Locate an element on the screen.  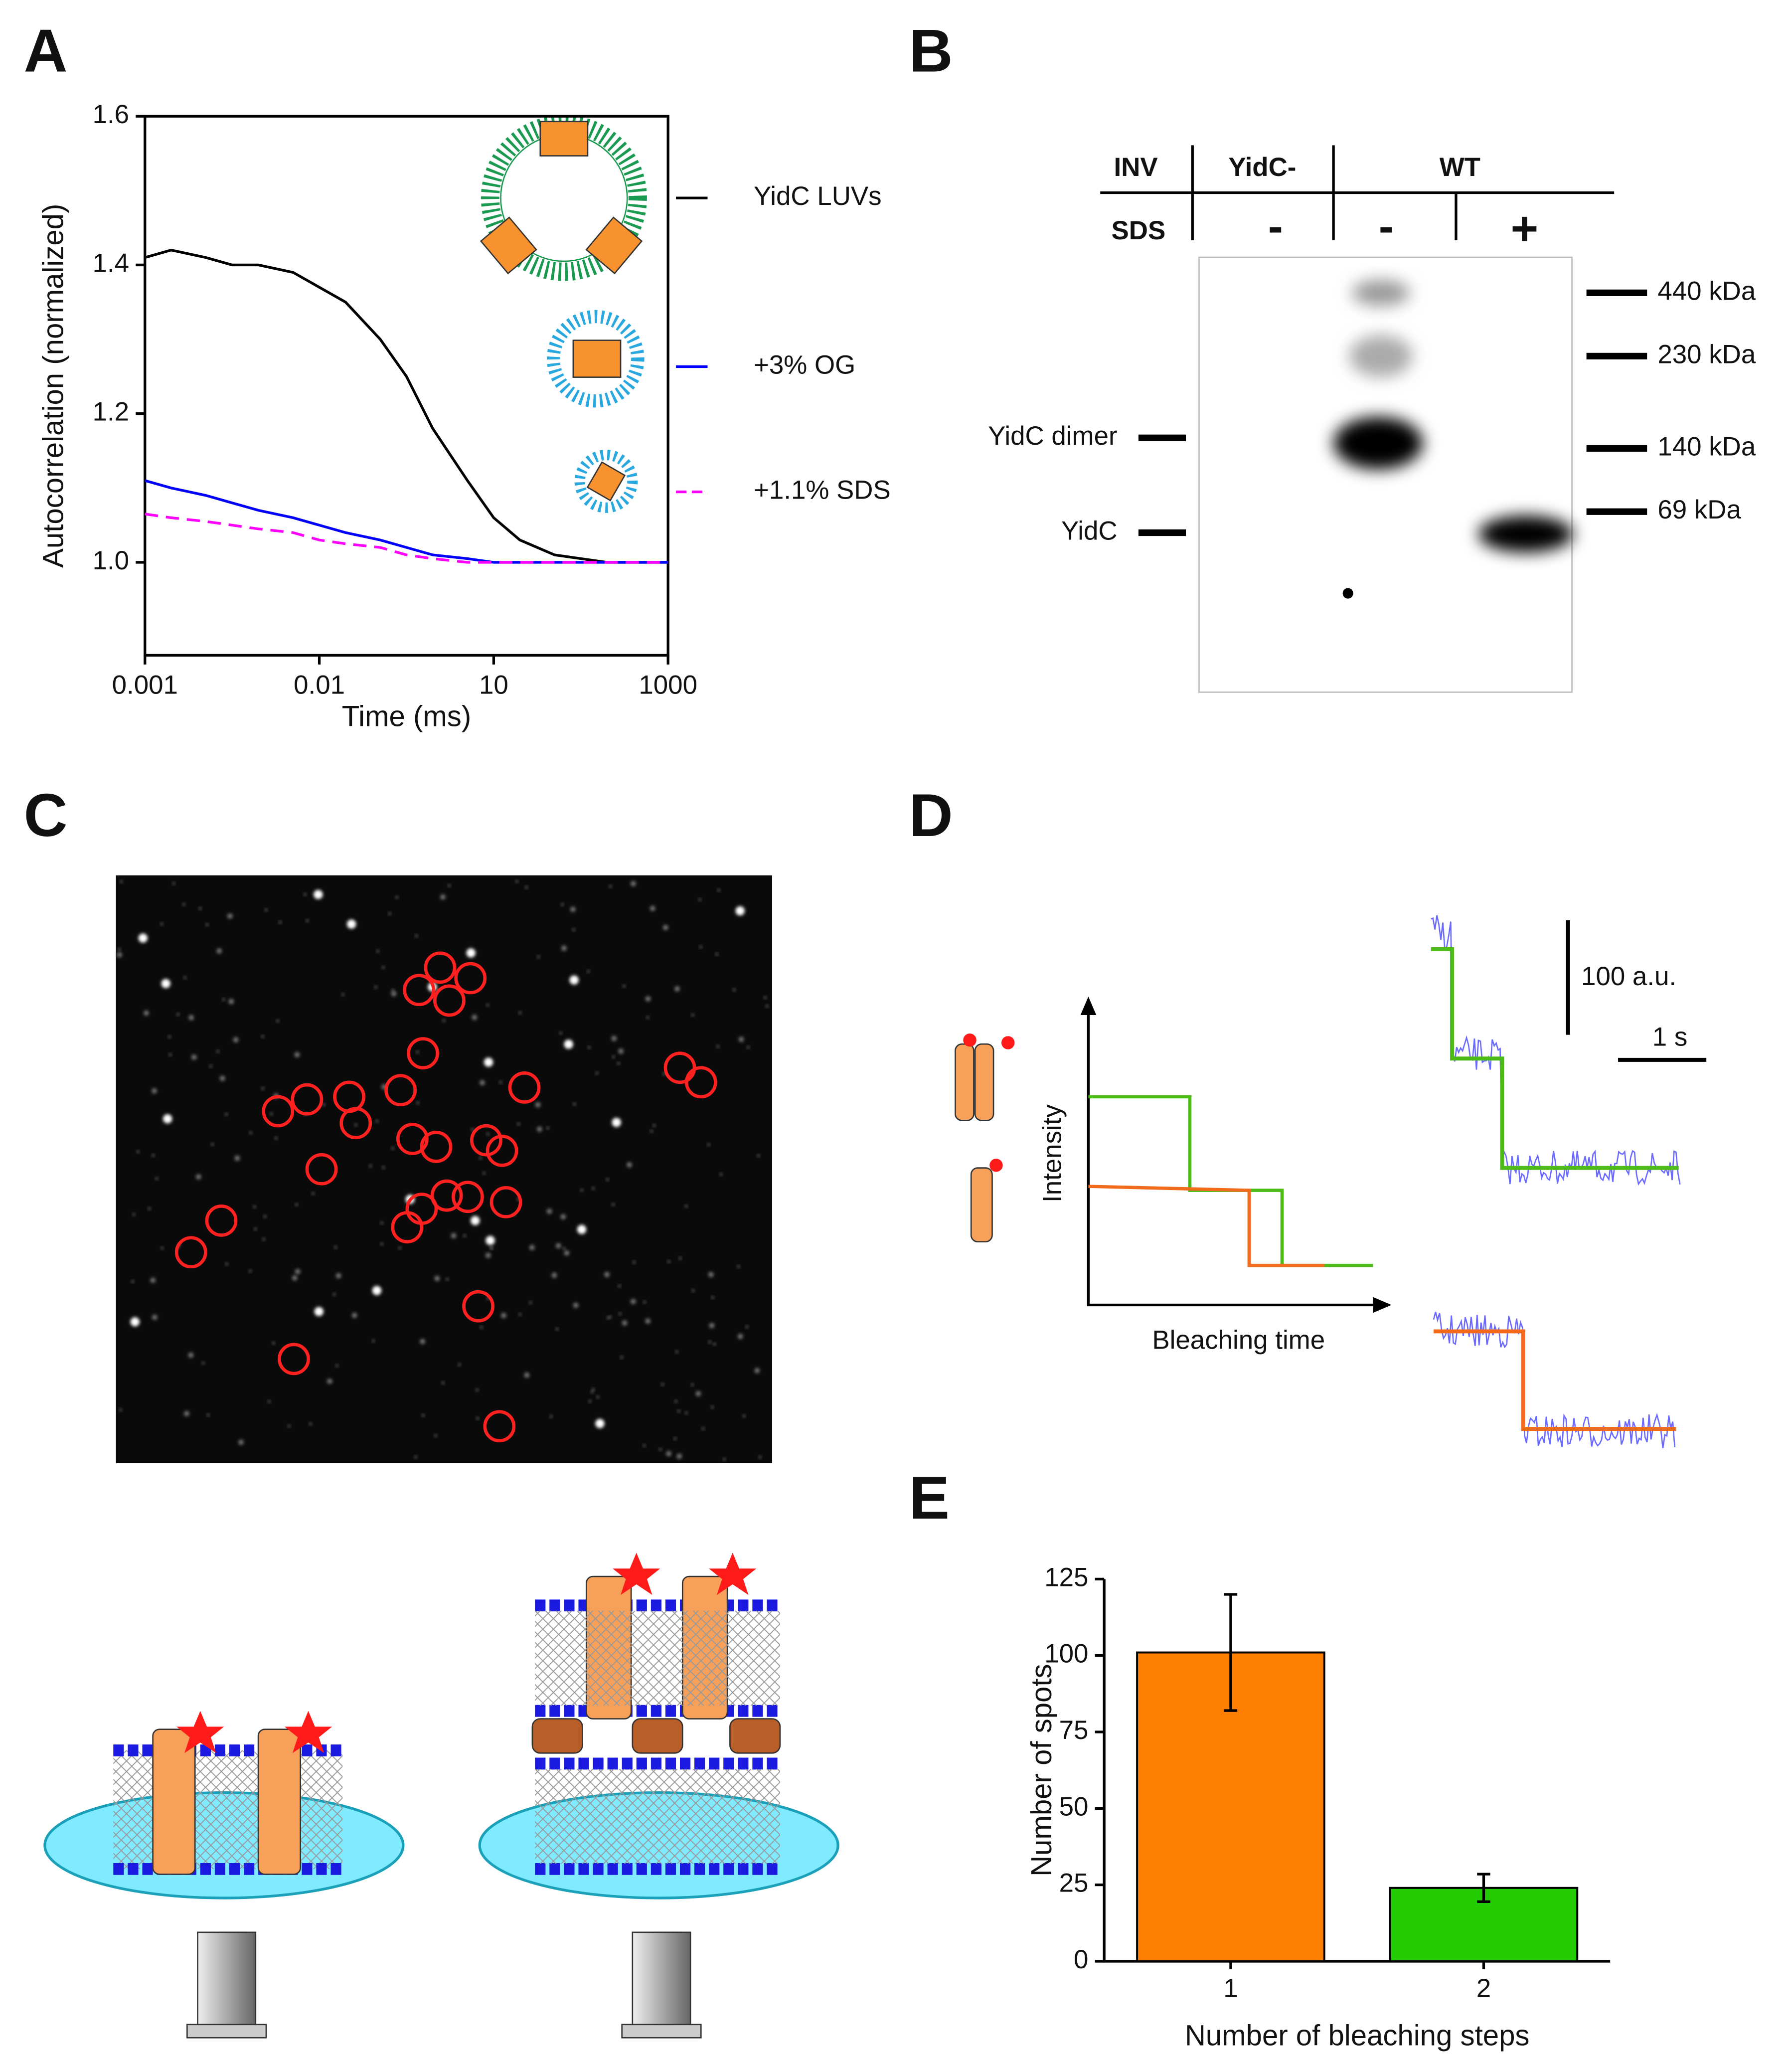
y-tick-label: 125 is located at coordinates (1066, 1577).